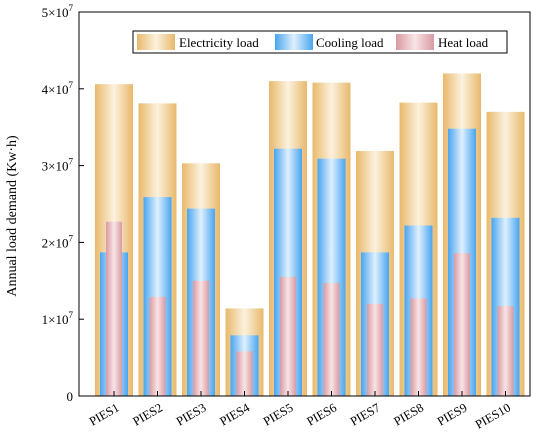 This screenshot has height=438, width=550. What do you see at coordinates (63, 203) in the screenshot?
I see `y-ticks: 0 1×10⁷ 2×10⁷ 3×10⁷ 4×10⁷ 5×10⁷` at bounding box center [63, 203].